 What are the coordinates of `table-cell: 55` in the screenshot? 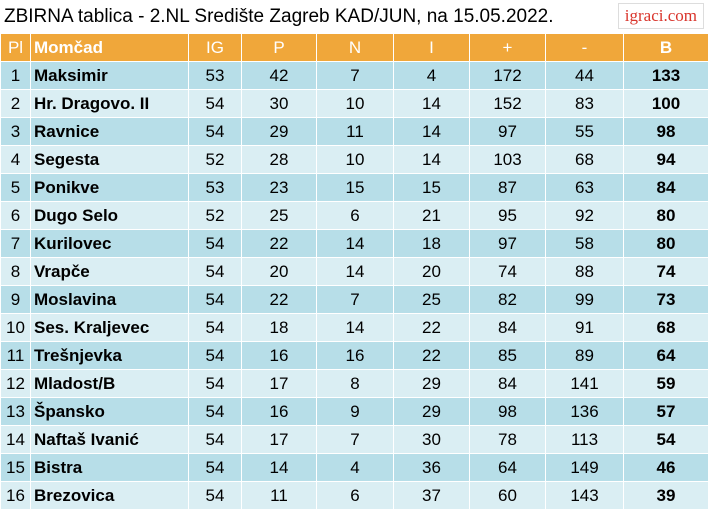 It's located at (585, 132).